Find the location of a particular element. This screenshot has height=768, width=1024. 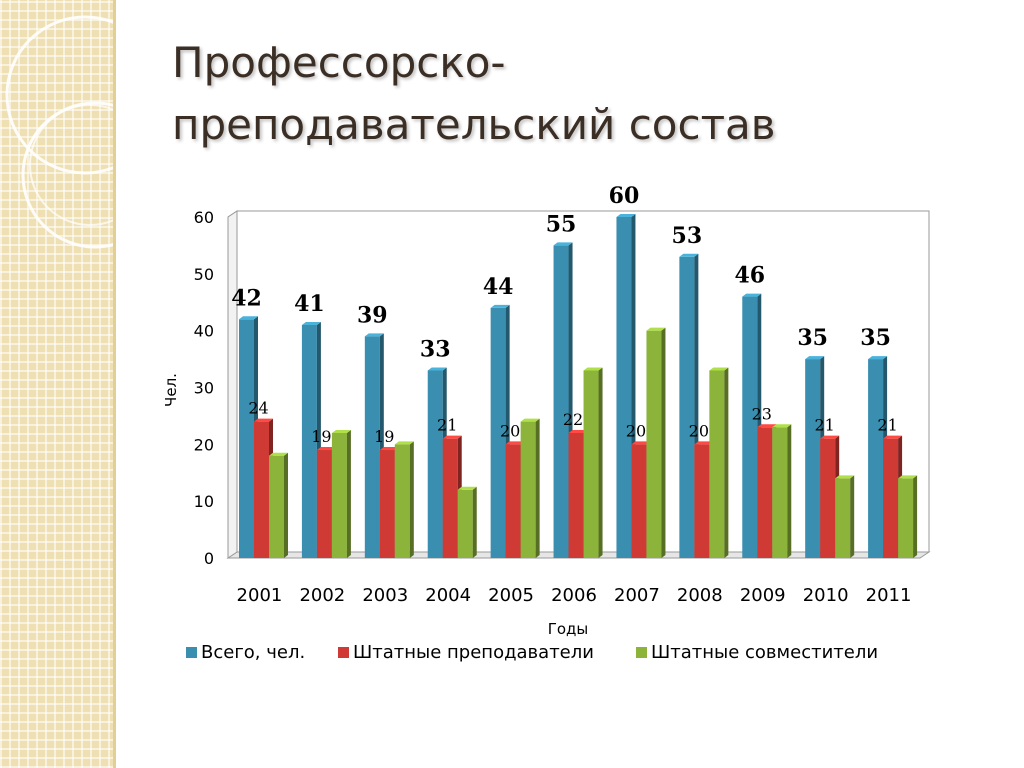

x-tick-label: 2002 is located at coordinates (322, 595).